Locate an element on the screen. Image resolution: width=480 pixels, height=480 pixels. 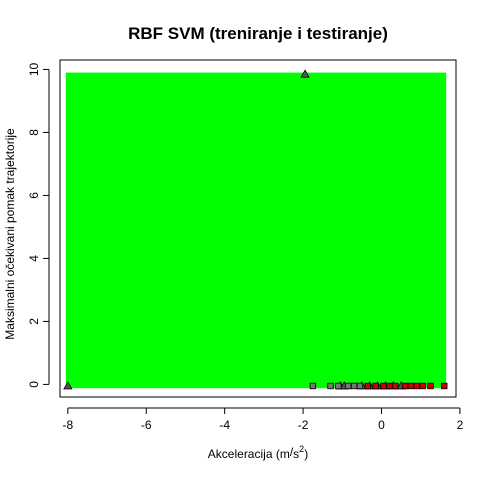
chart-title: RBF SVM (treniranje i testiranje) is located at coordinates (258, 33).